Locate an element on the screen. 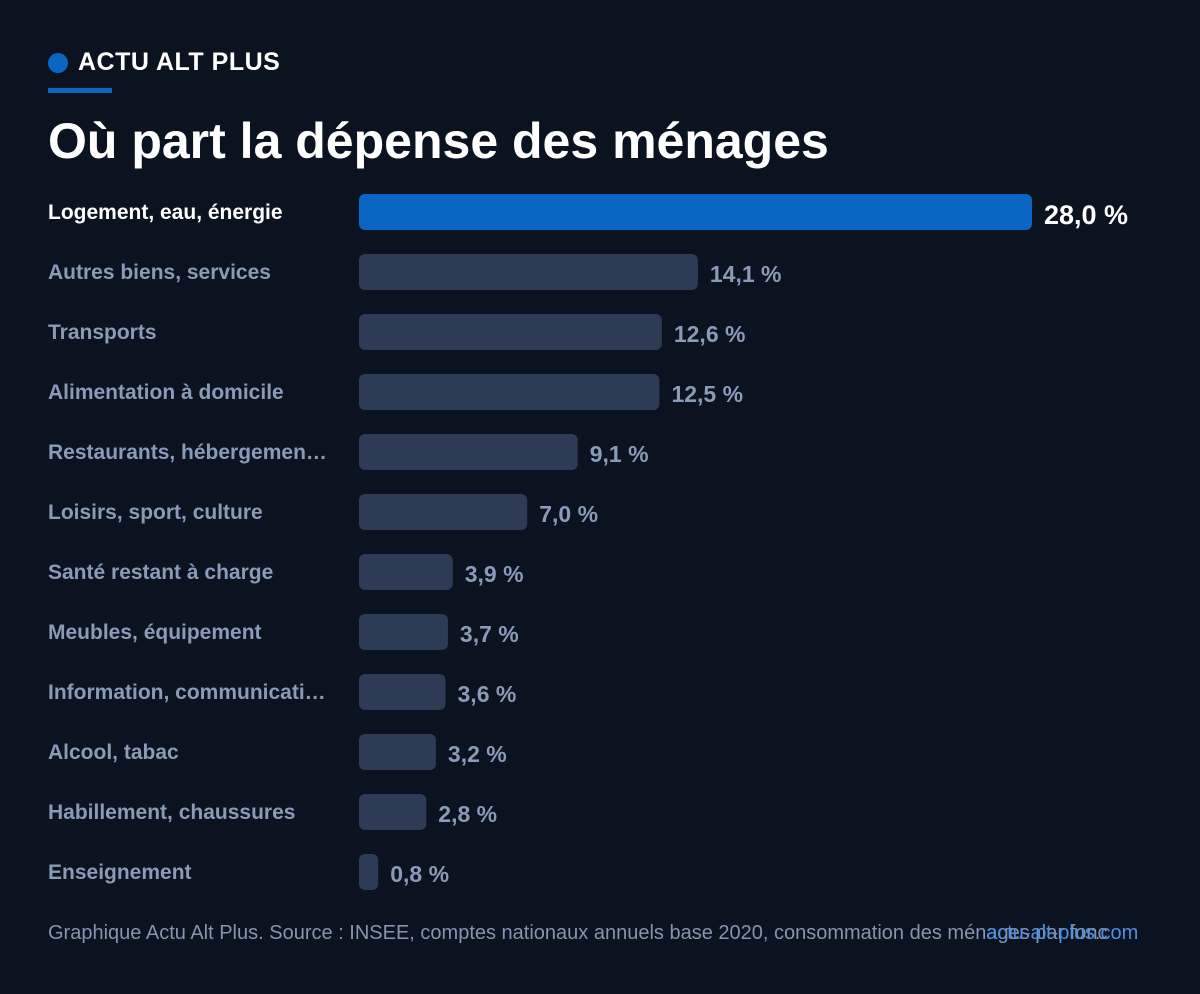 Image resolution: width=1200 pixels, height=994 pixels. brand-underline is located at coordinates (80, 90).